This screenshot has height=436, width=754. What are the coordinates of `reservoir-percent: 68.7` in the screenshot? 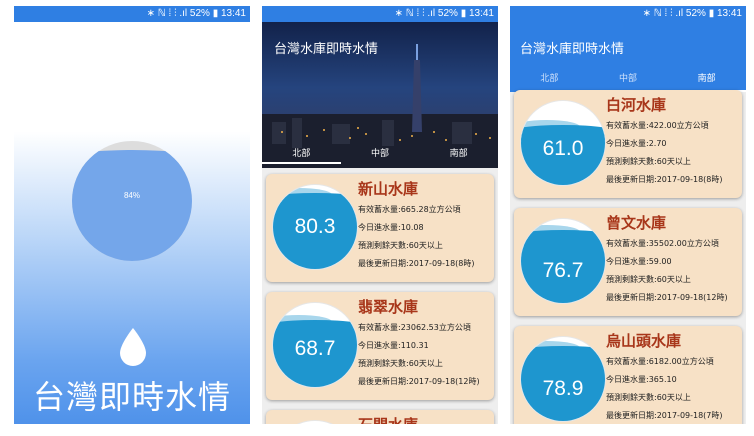 It's located at (315, 348).